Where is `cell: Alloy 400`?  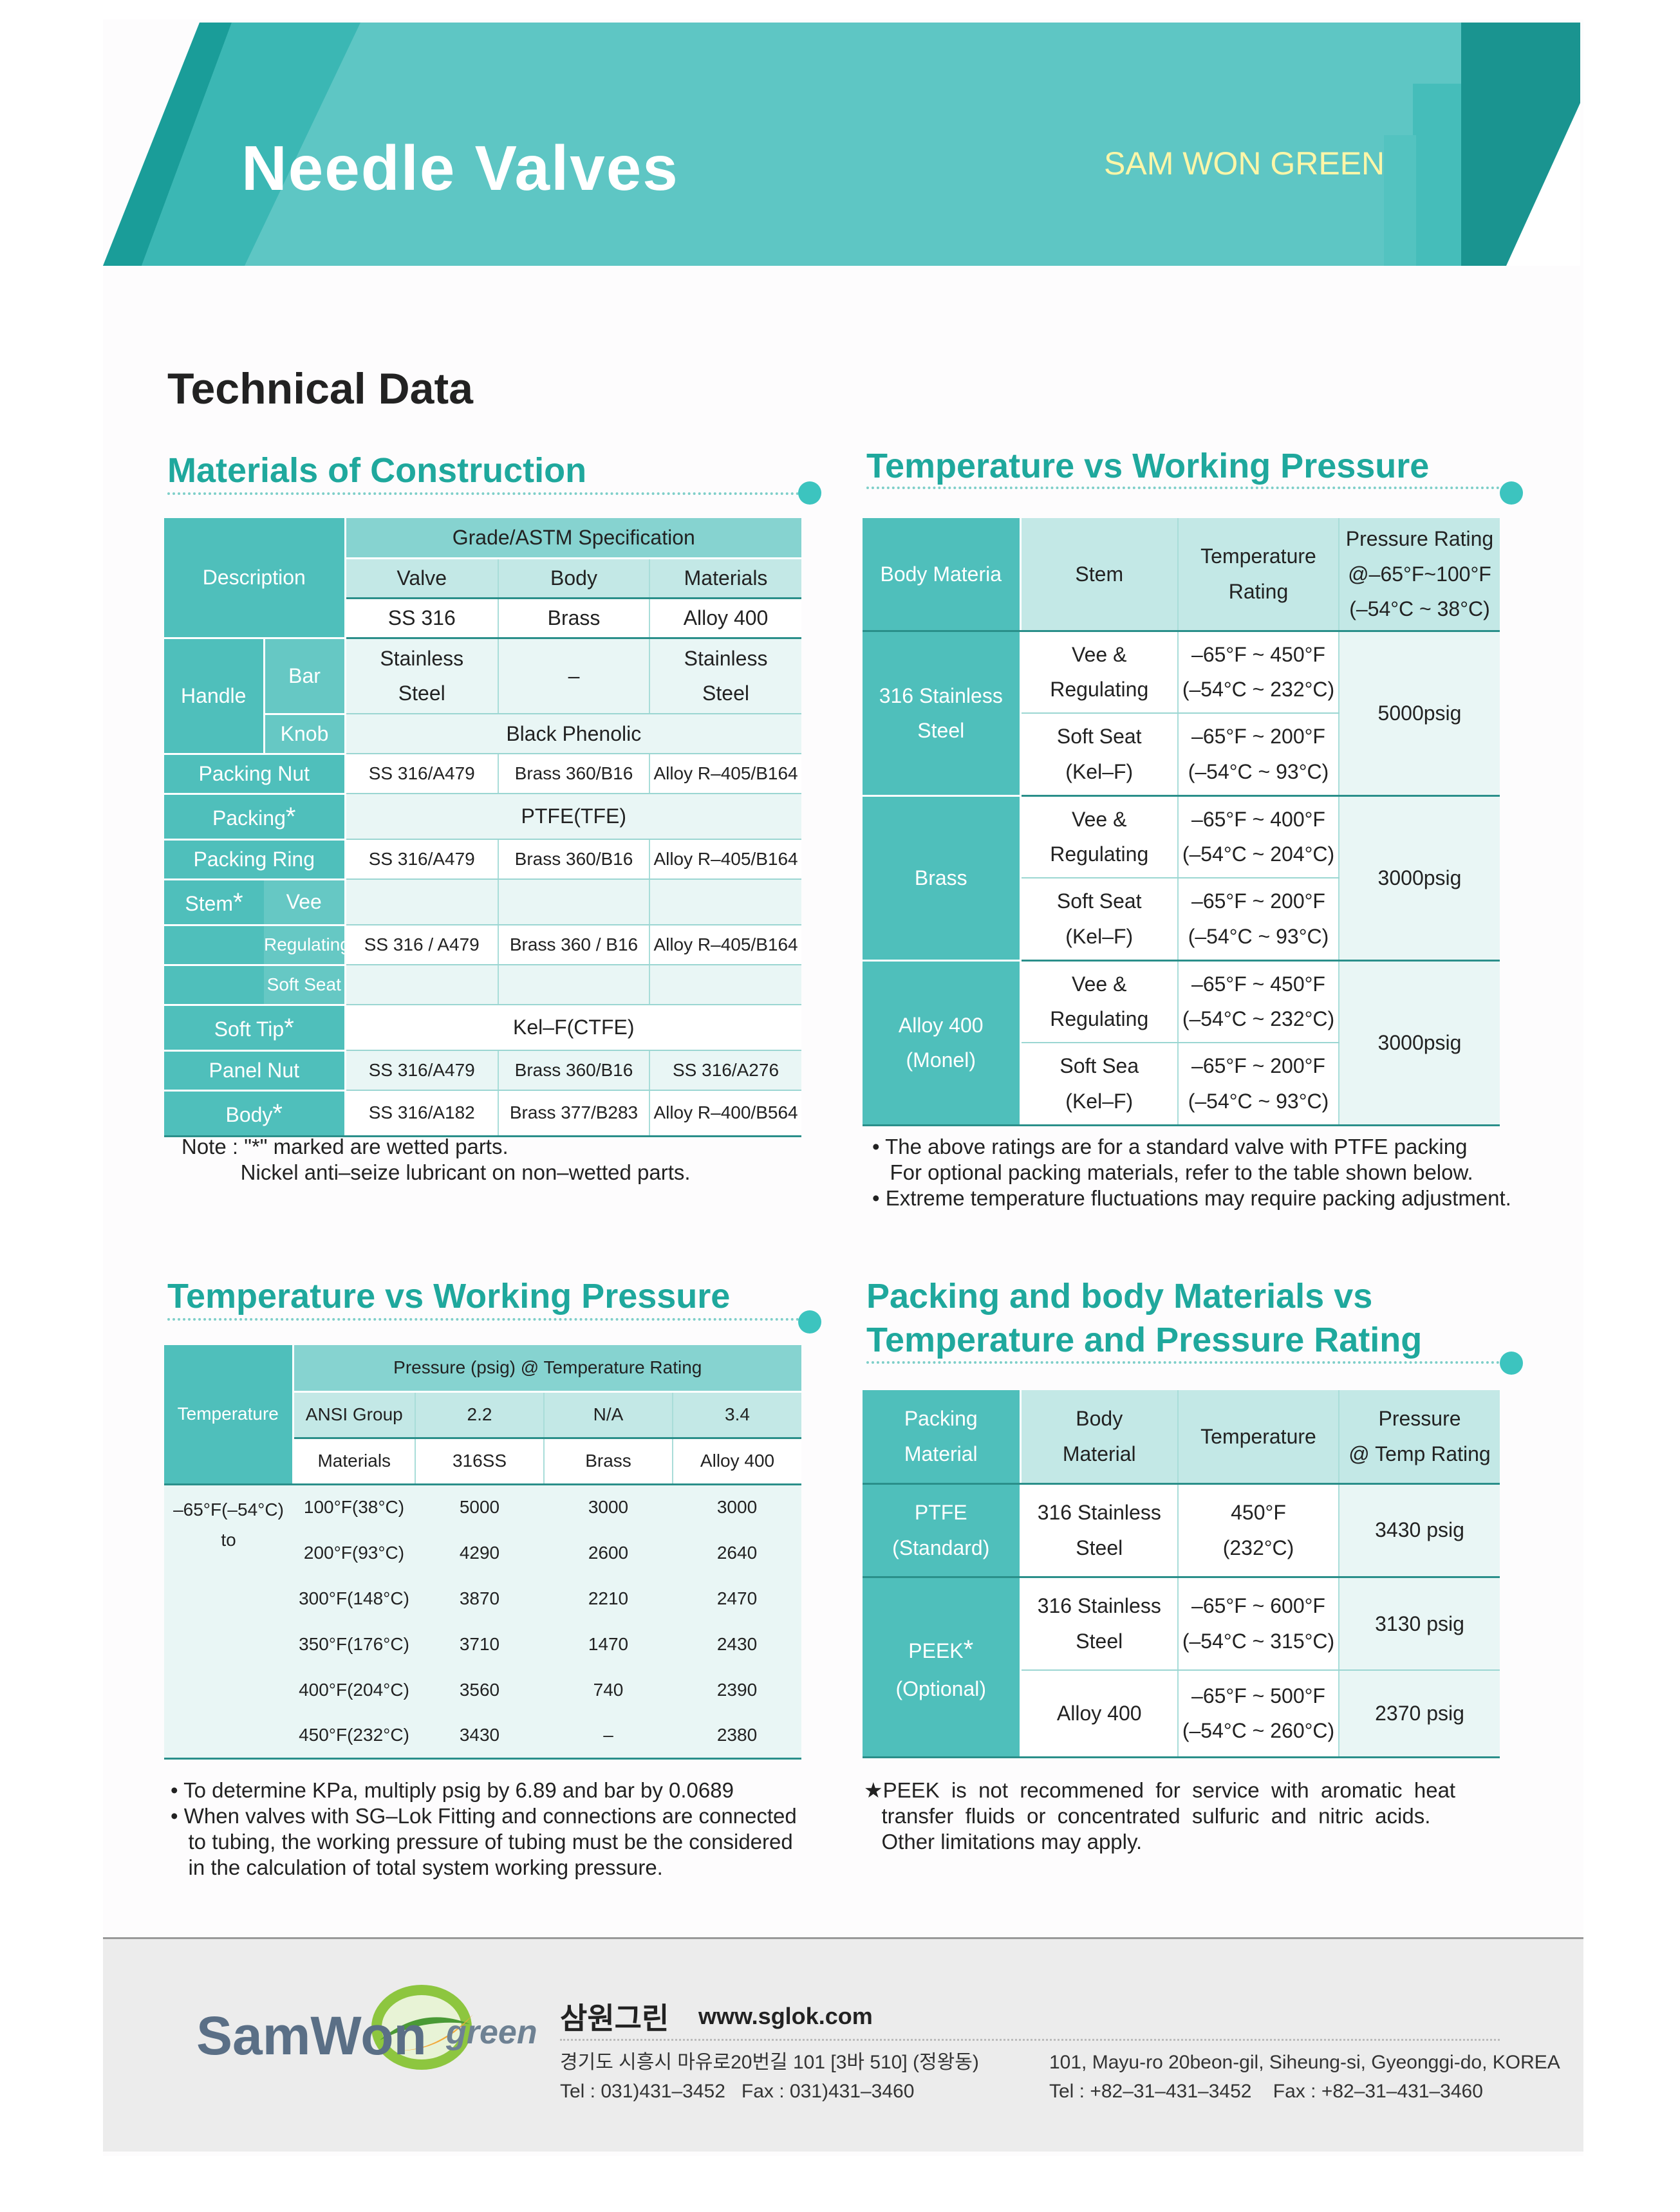 cell: Alloy 400 is located at coordinates (1099, 1714).